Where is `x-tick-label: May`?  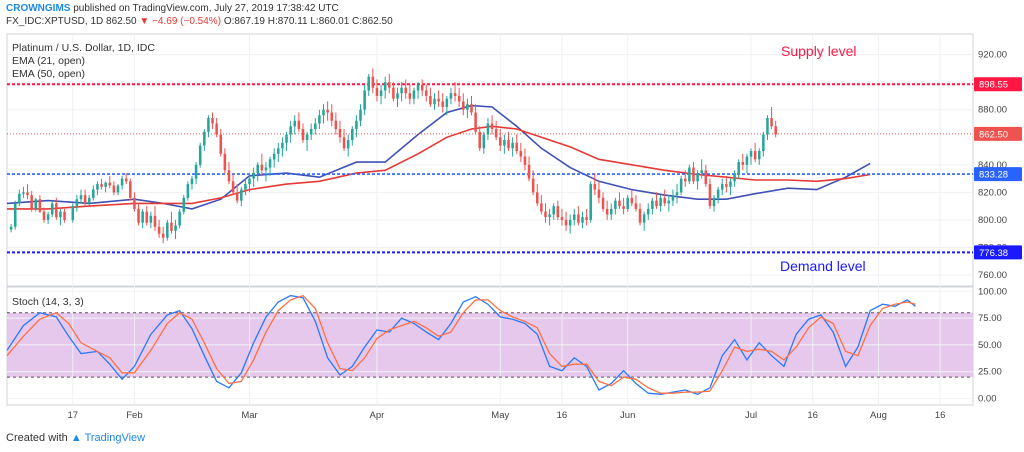 x-tick-label: May is located at coordinates (500, 415).